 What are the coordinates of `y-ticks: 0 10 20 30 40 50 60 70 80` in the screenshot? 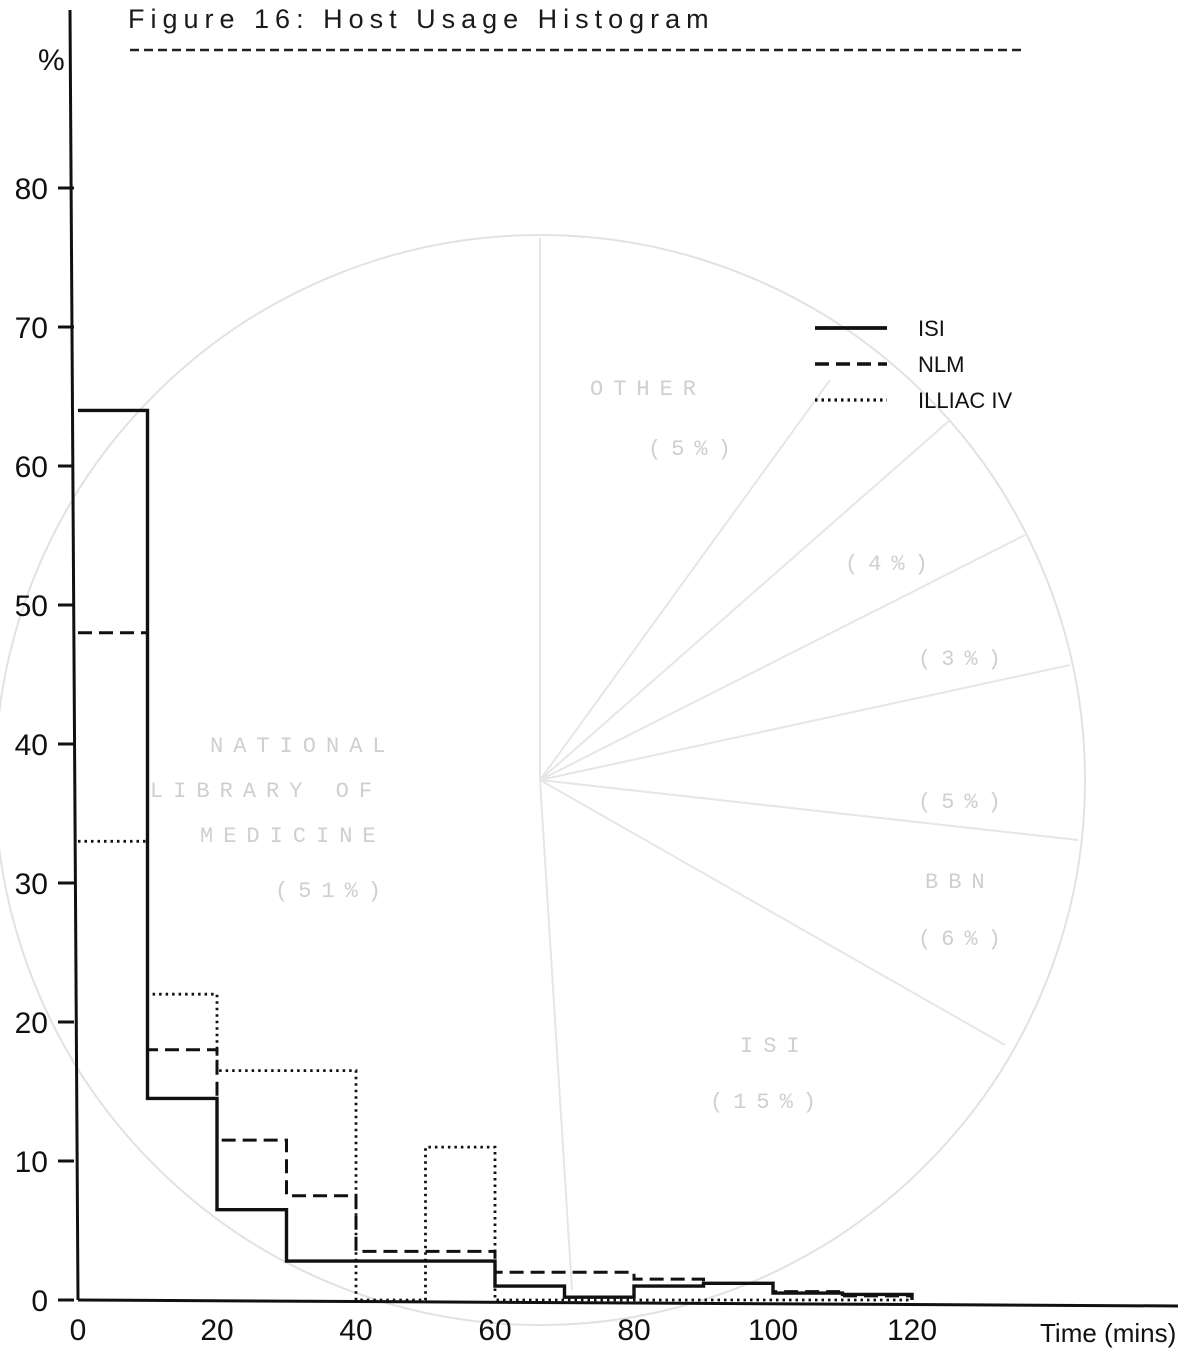 It's located at (44, 745).